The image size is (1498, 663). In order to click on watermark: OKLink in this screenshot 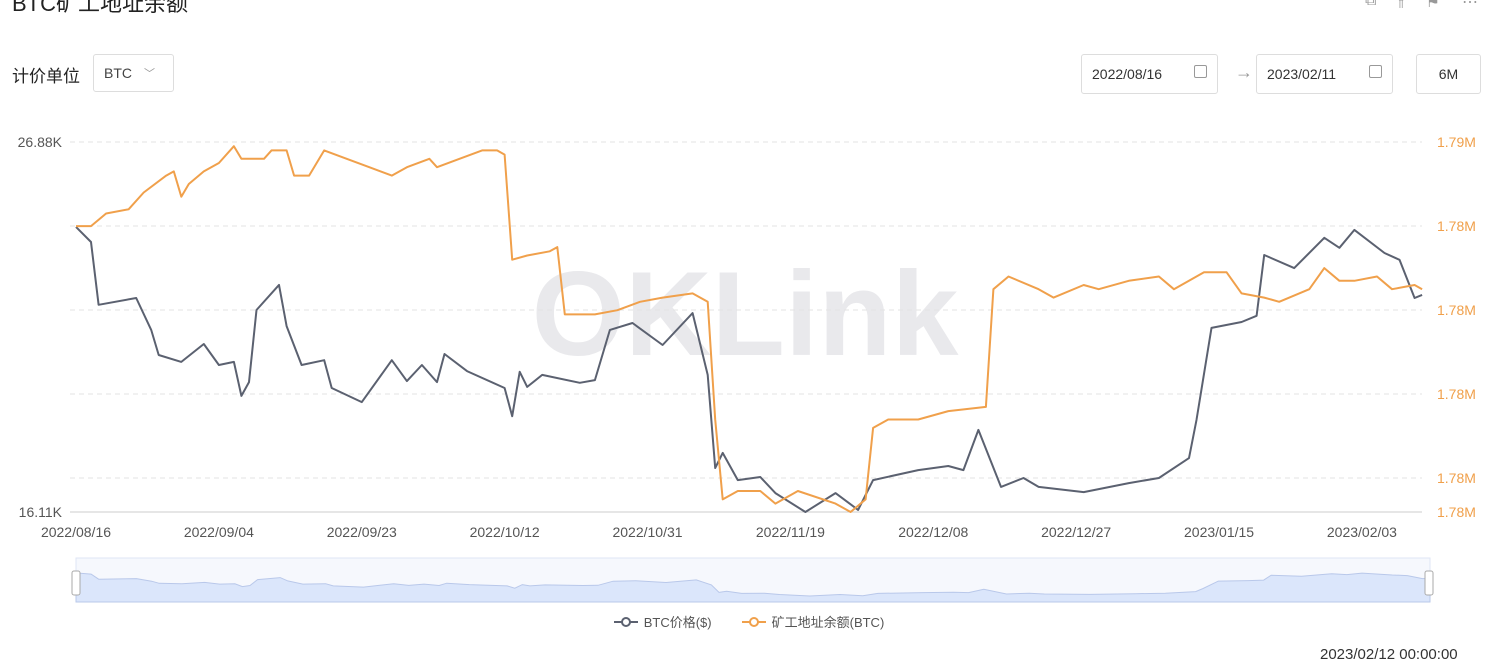, I will do `click(745, 314)`.